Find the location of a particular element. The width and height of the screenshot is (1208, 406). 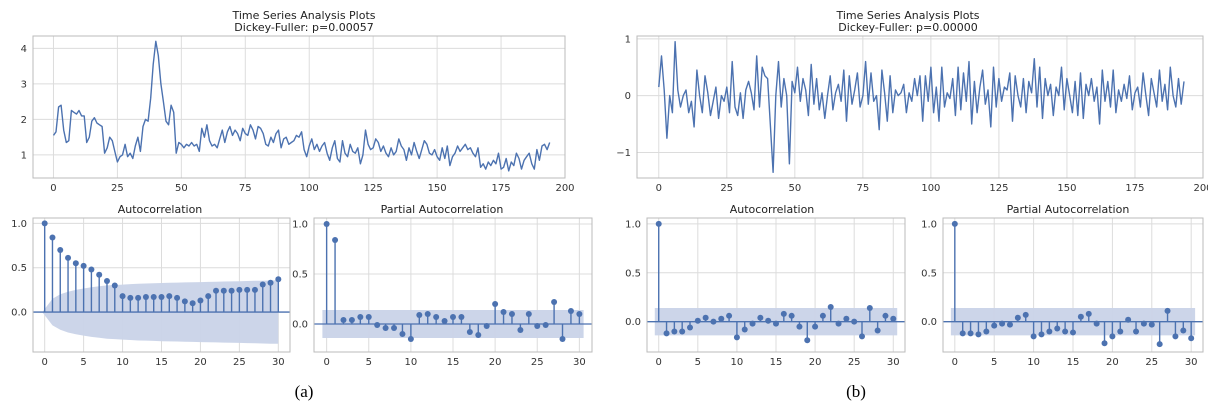

acf-plot-b: 0 5 10 15 20 25 30 0.0 0.5 1.0 is located at coordinates (765, 292).